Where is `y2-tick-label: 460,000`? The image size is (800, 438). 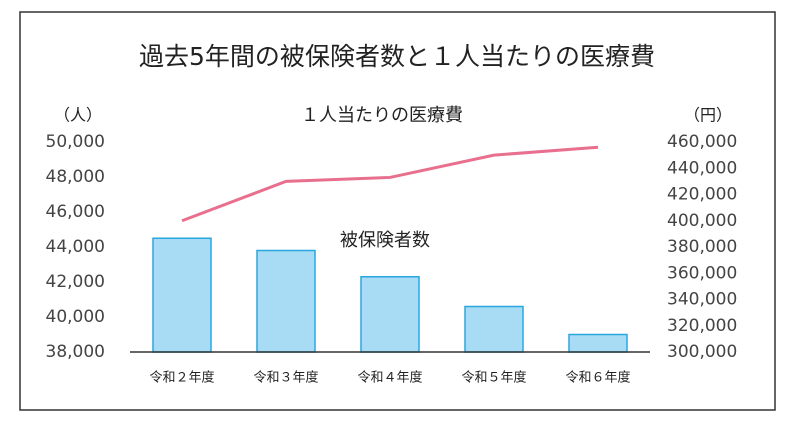 y2-tick-label: 460,000 is located at coordinates (702, 142).